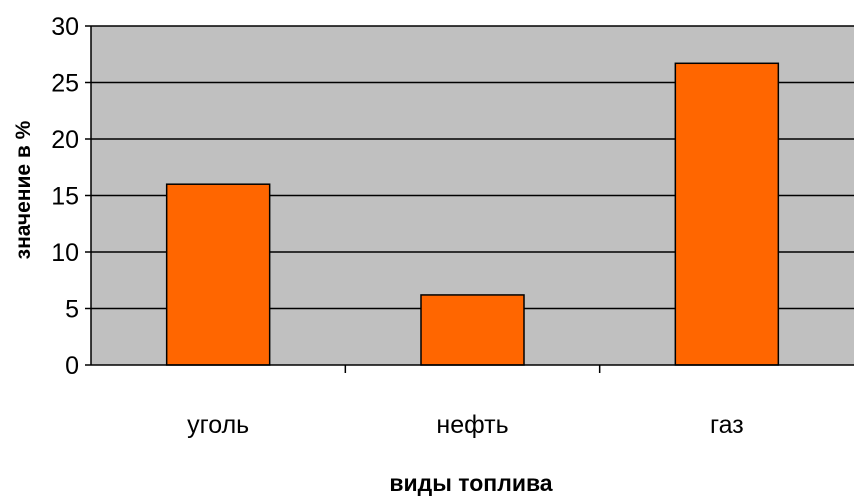 The image size is (854, 499). What do you see at coordinates (65, 84) in the screenshot?
I see `y-tick-label: 25` at bounding box center [65, 84].